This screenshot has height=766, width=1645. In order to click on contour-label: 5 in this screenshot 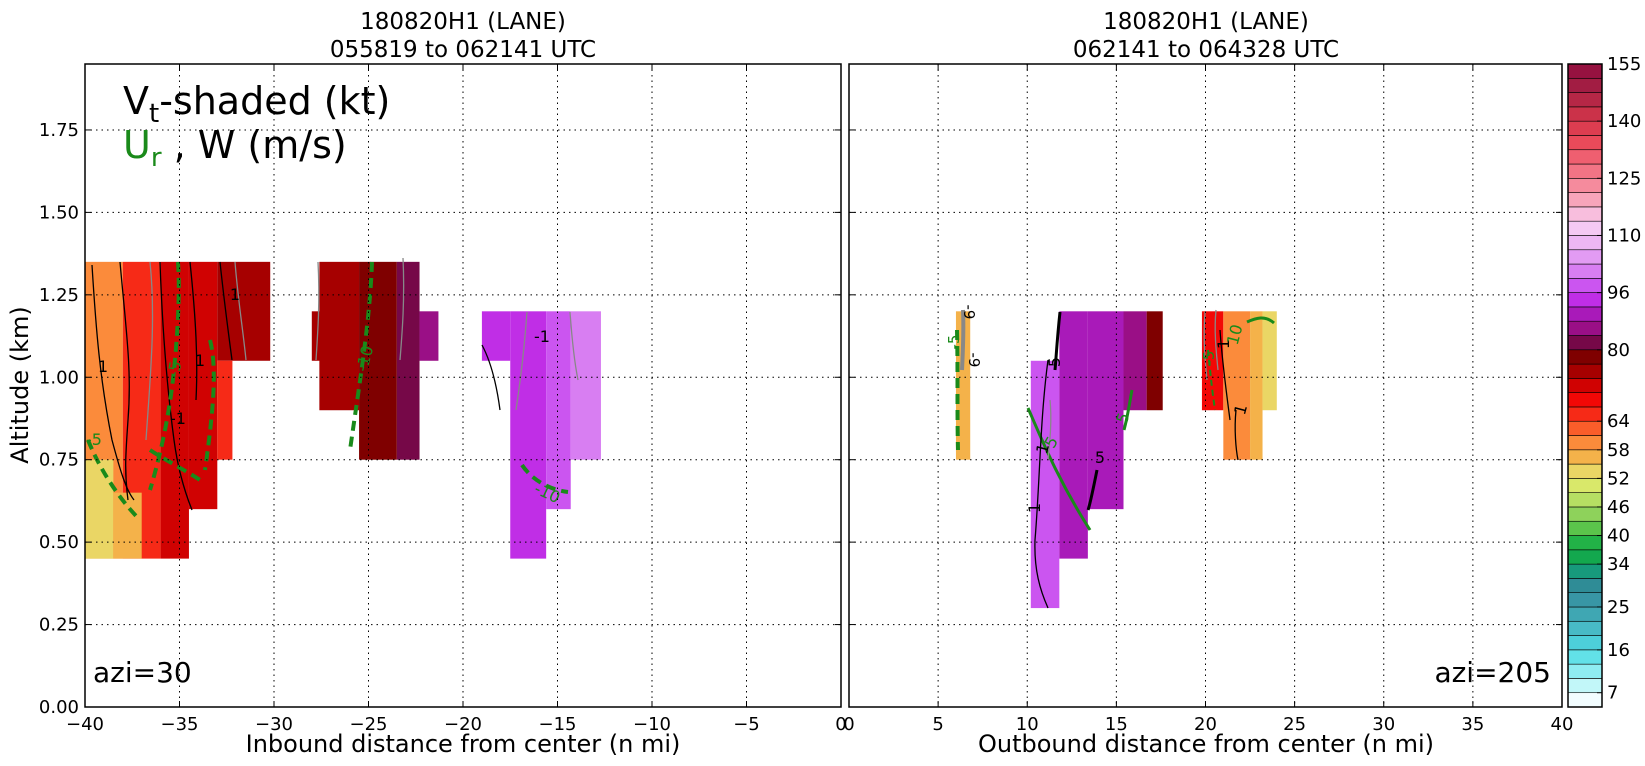, I will do `click(1054, 362)`.